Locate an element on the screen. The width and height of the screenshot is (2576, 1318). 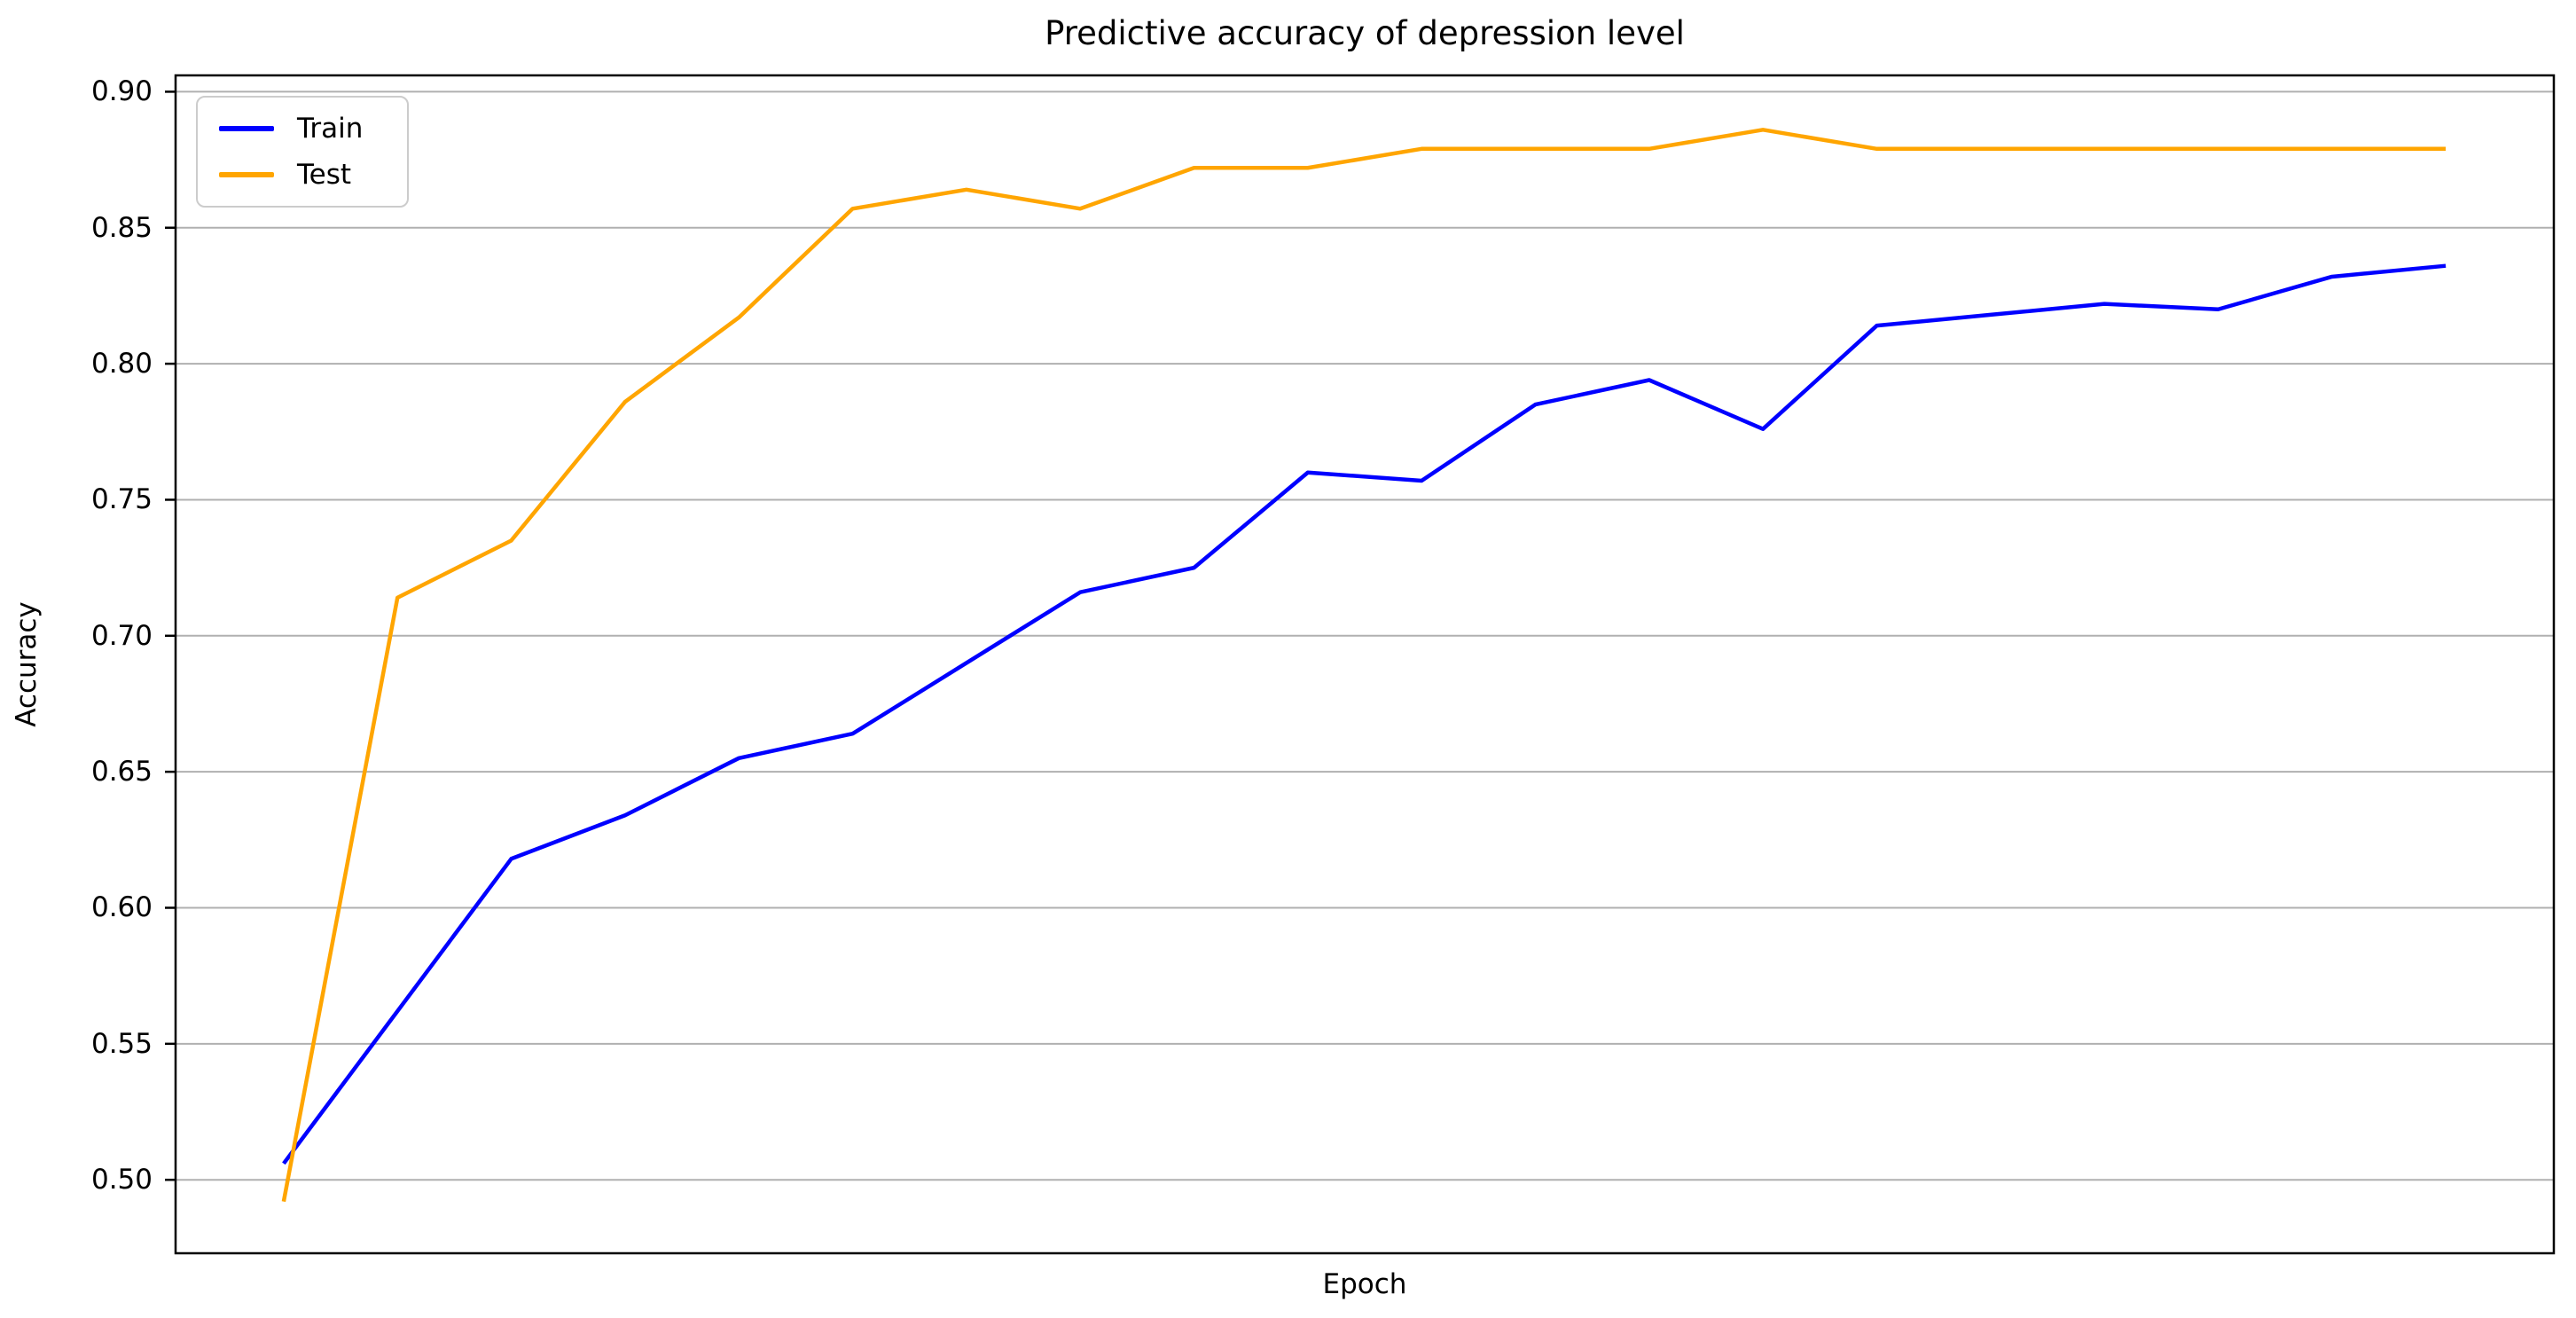
legend-label-test: Test is located at coordinates (324, 175).